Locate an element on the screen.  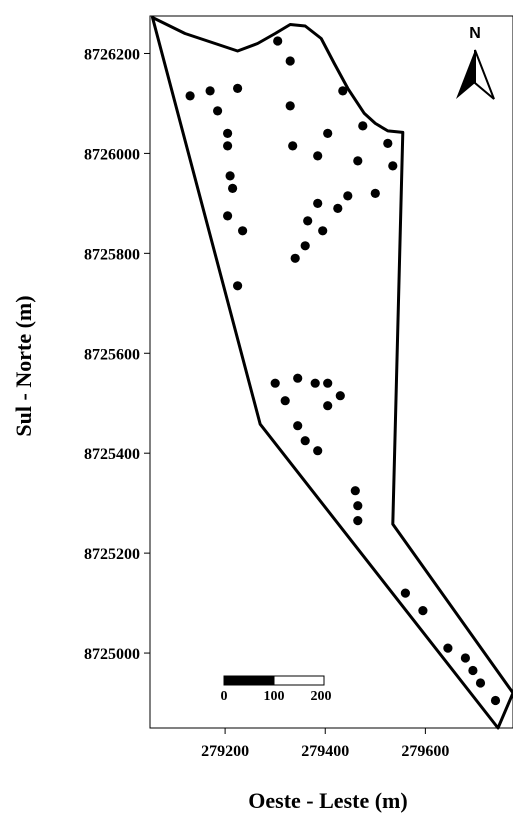
y-tick-label: 8725200 is located at coordinates (112, 554).